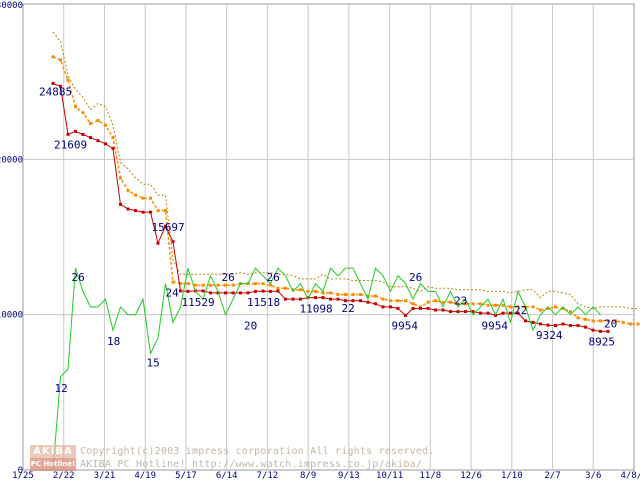 This screenshot has height=480, width=640. Describe the element at coordinates (105, 475) in the screenshot. I see `x-tick-label: 3/21` at that location.